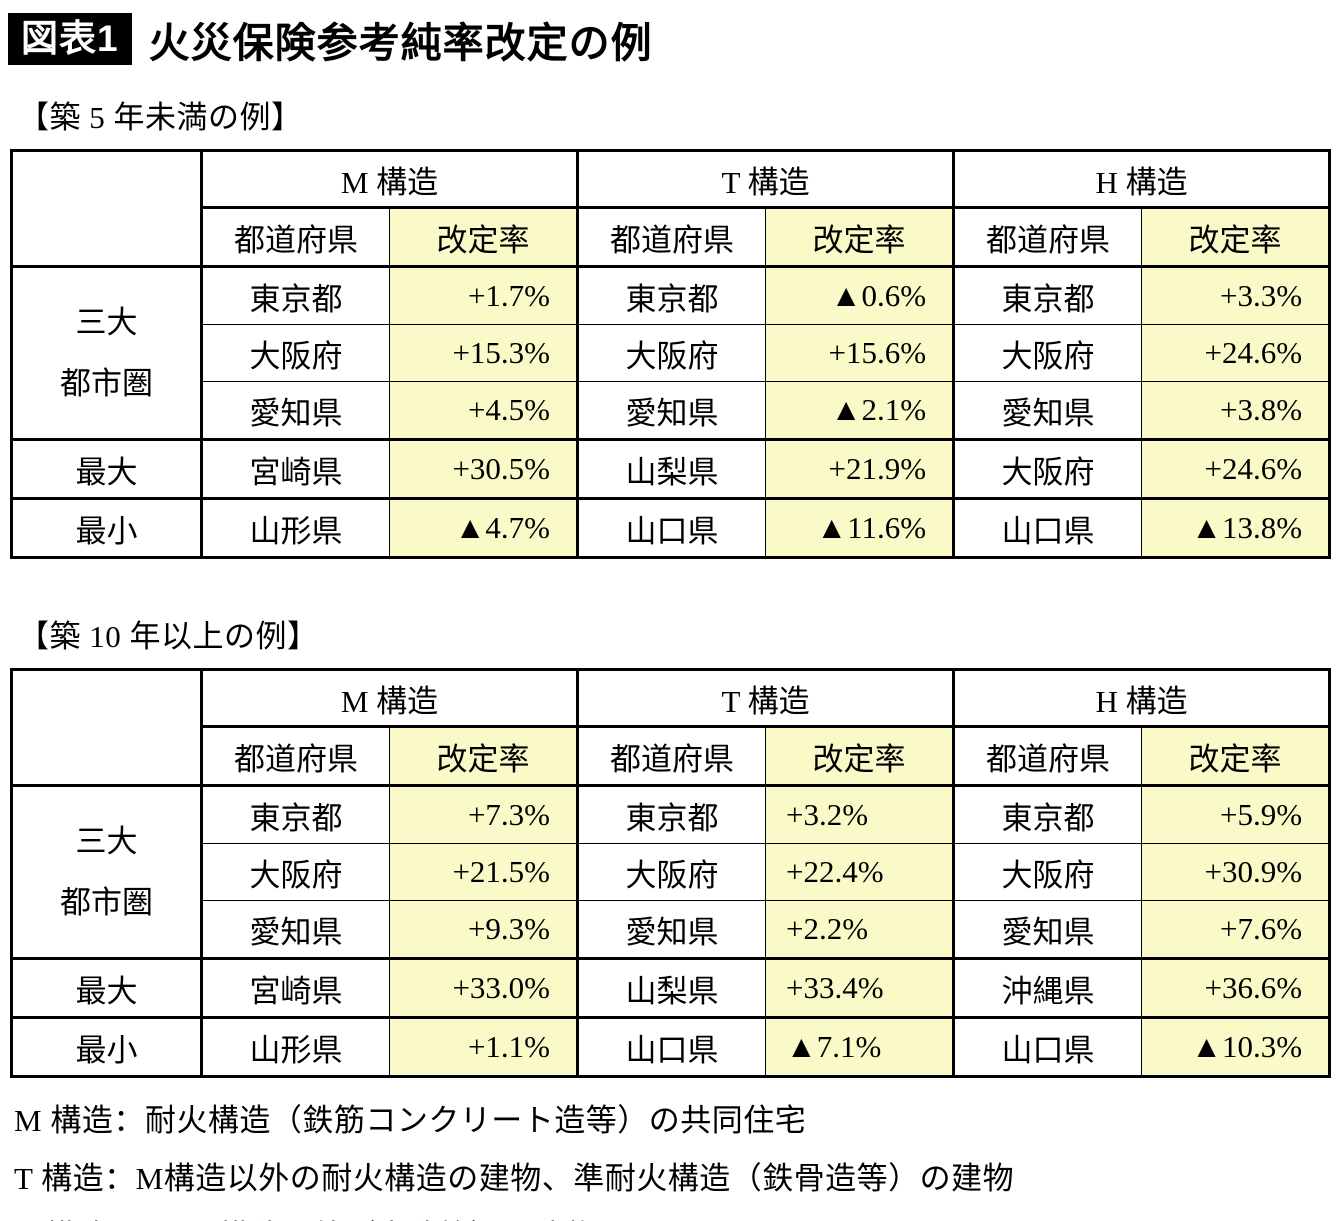 The height and width of the screenshot is (1221, 1340). What do you see at coordinates (106, 383) in the screenshot?
I see `metro-label-line2: 都市圏` at bounding box center [106, 383].